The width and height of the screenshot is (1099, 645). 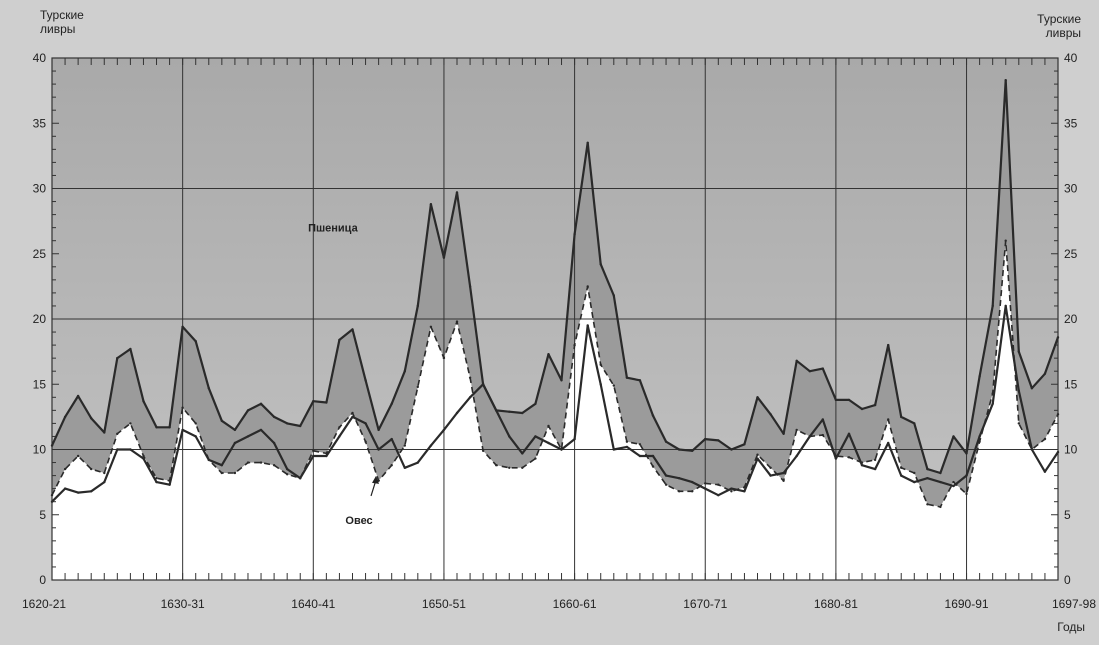 What do you see at coordinates (1071, 450) in the screenshot?
I see `y-tick-label-right: 10` at bounding box center [1071, 450].